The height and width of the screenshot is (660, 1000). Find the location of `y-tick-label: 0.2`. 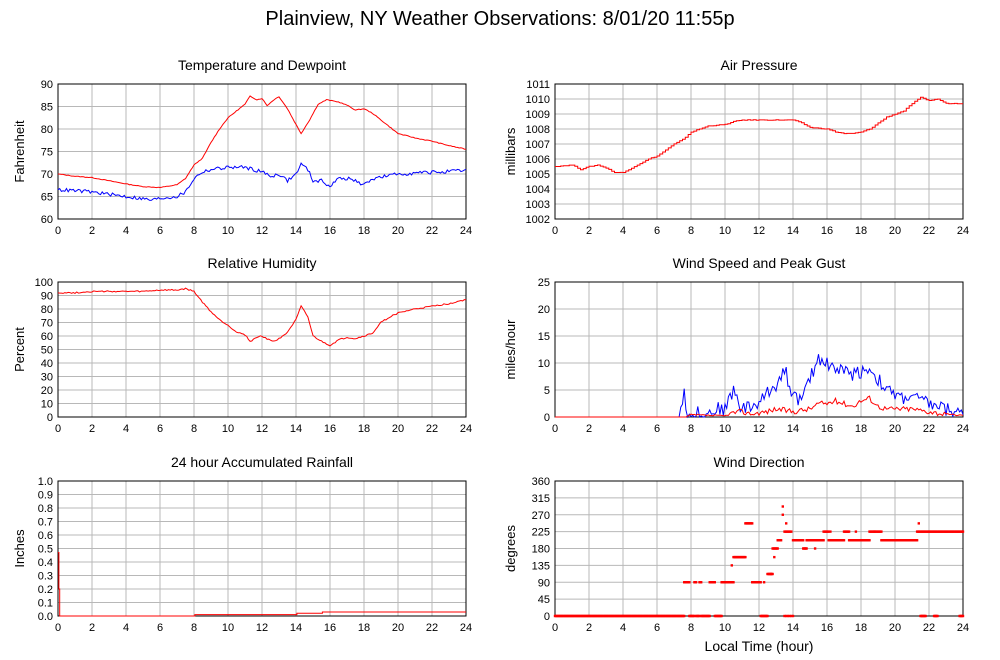

y-tick-label: 0.2 is located at coordinates (45, 590).